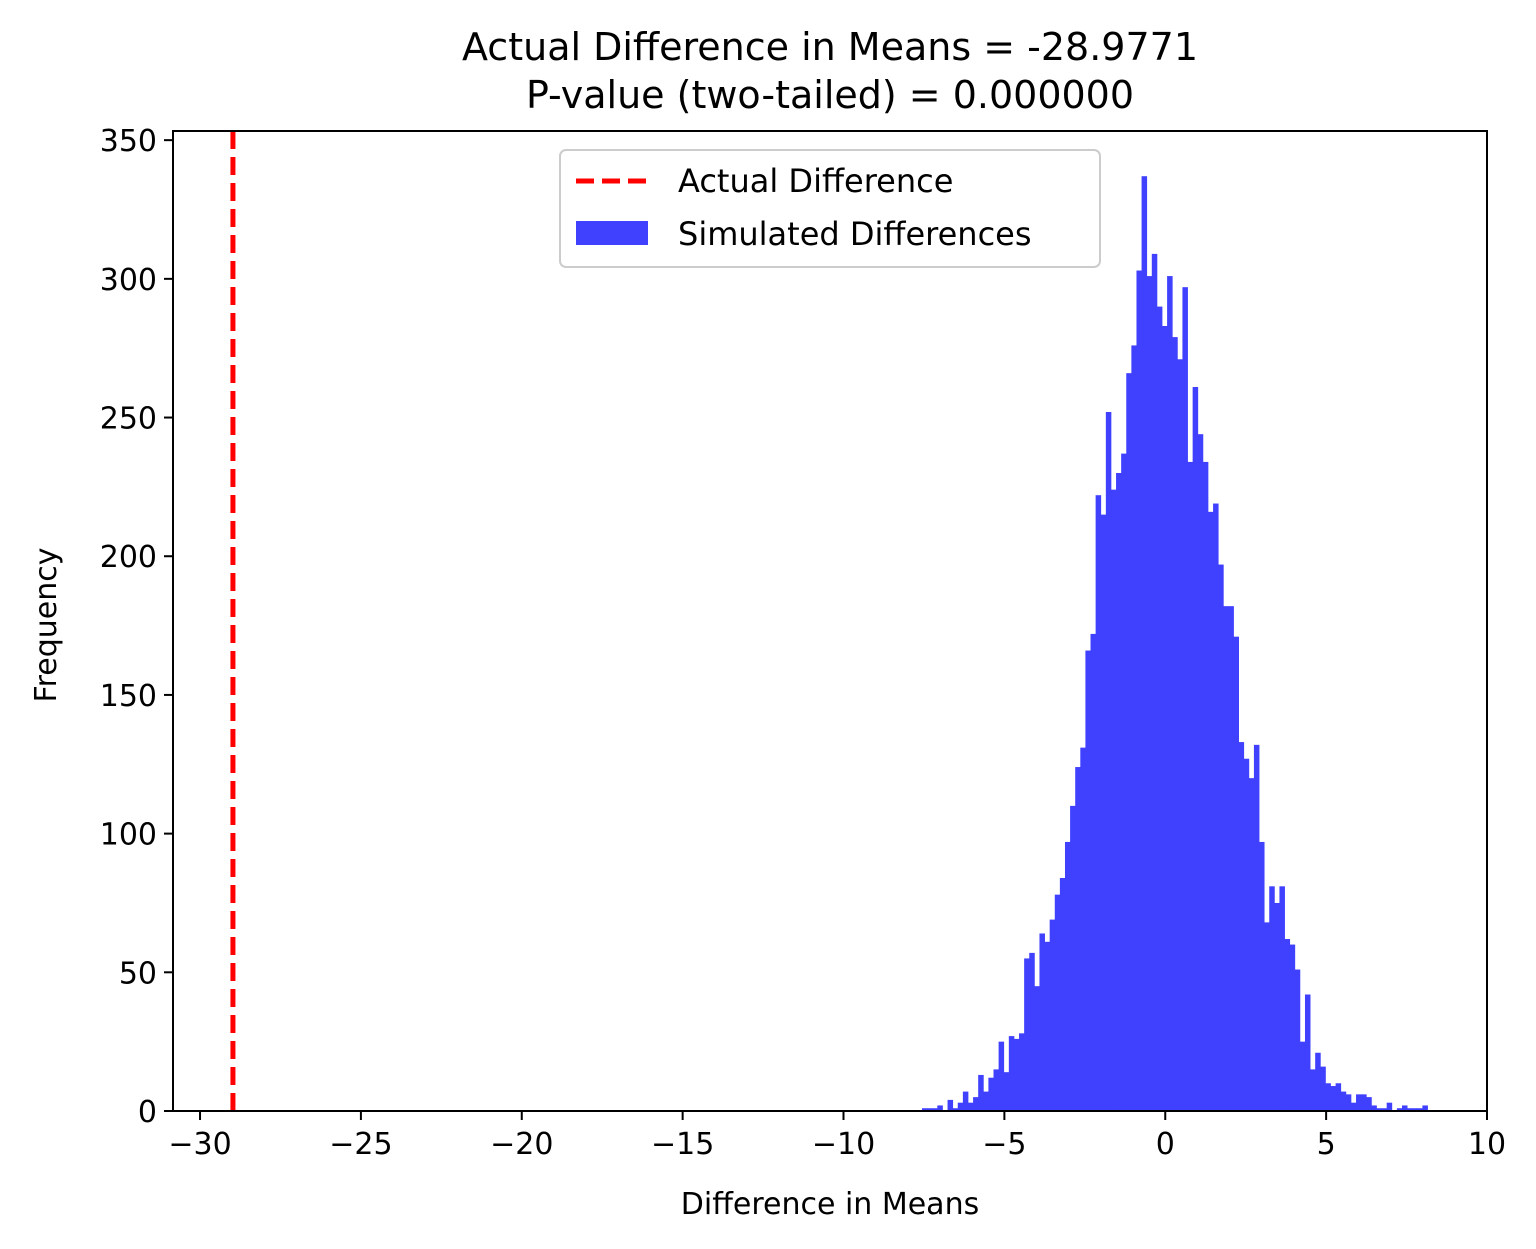 The height and width of the screenshot is (1249, 1536). What do you see at coordinates (830, 47) in the screenshot?
I see `chart-title-line-1: Actual Difference in Means = -28.9771` at bounding box center [830, 47].